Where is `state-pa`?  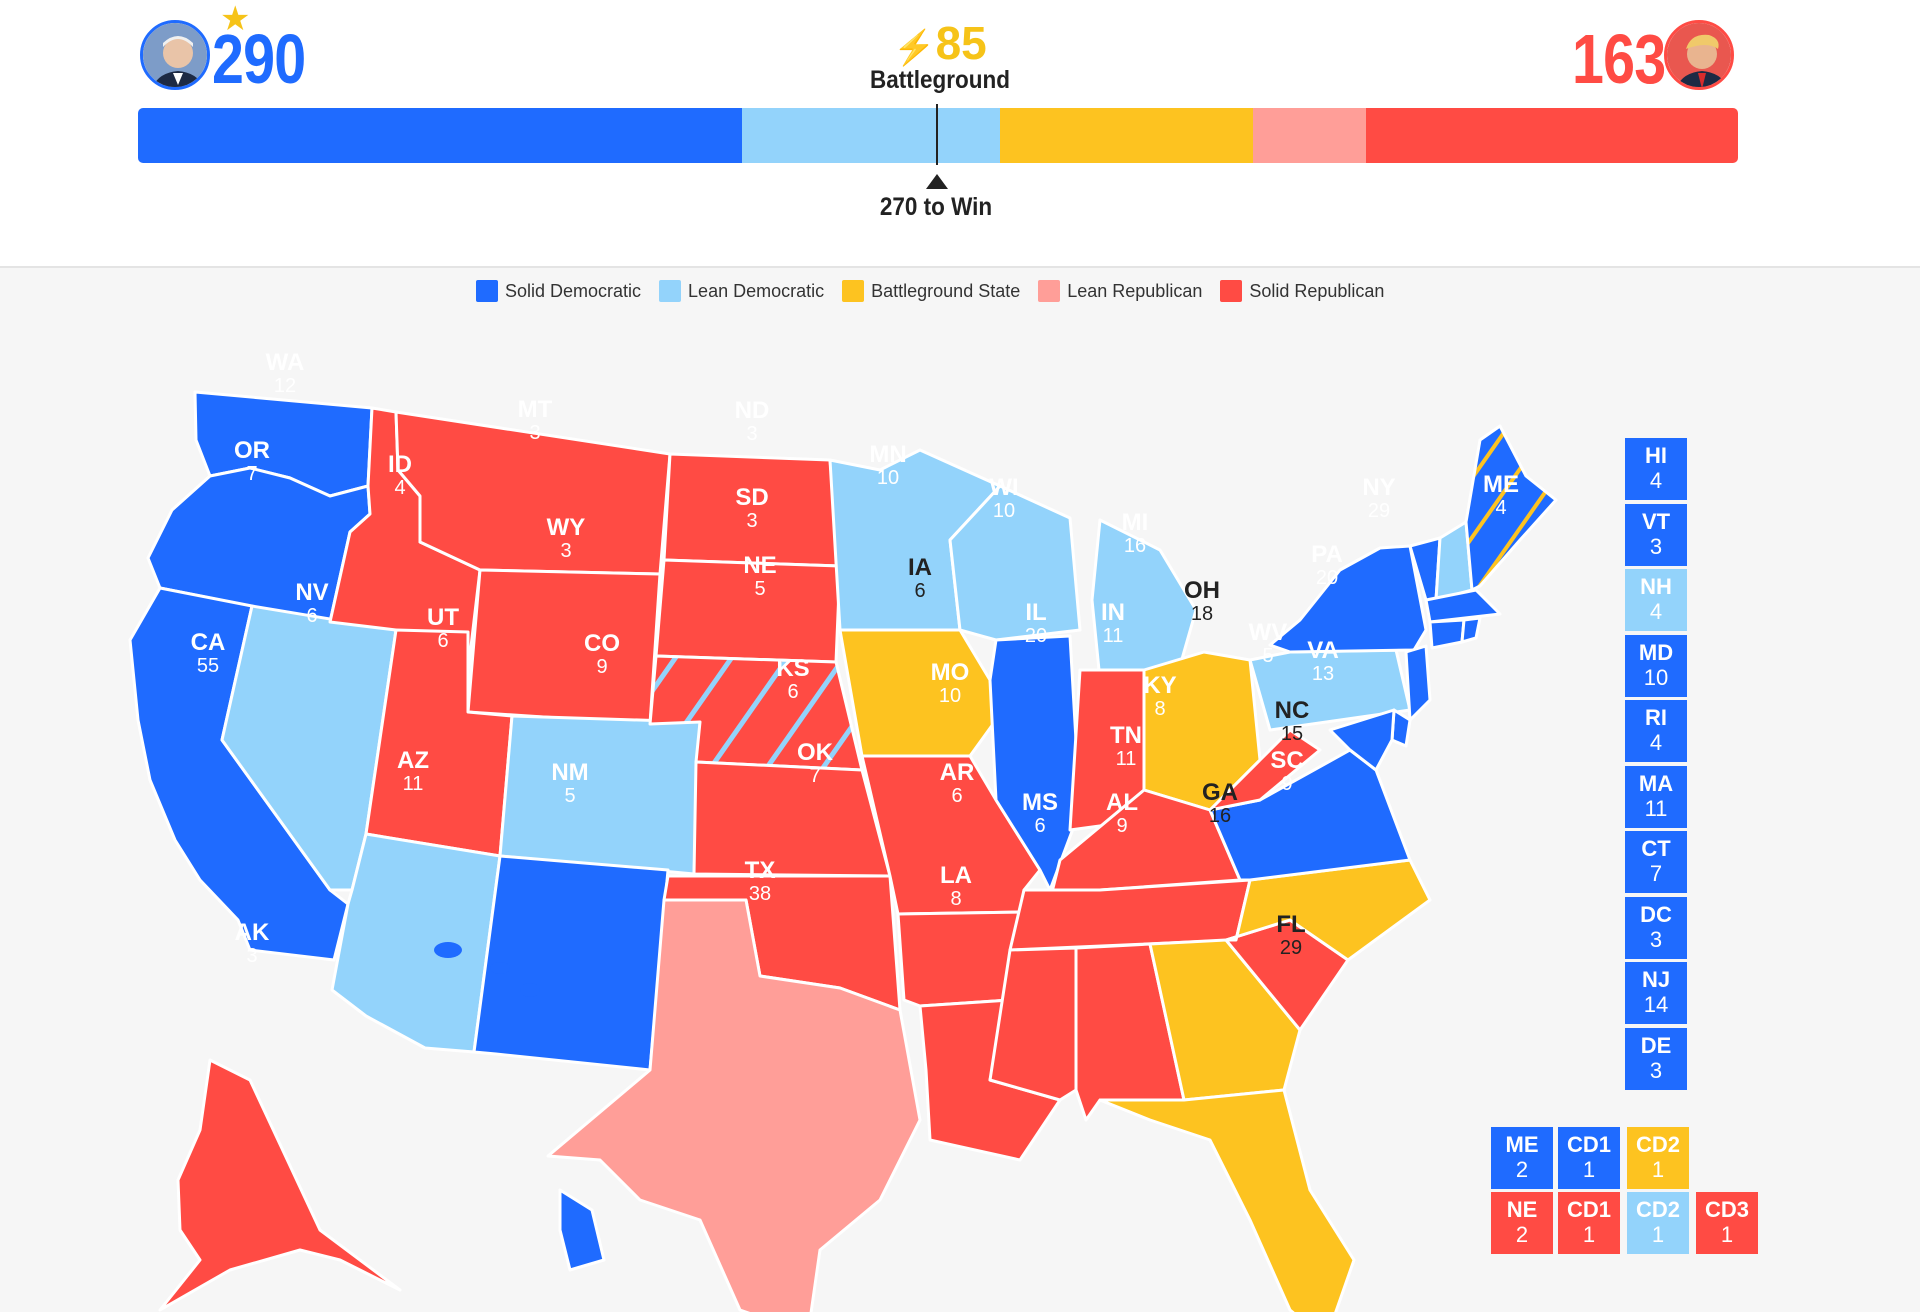
state-pa is located at coordinates (1330, 690).